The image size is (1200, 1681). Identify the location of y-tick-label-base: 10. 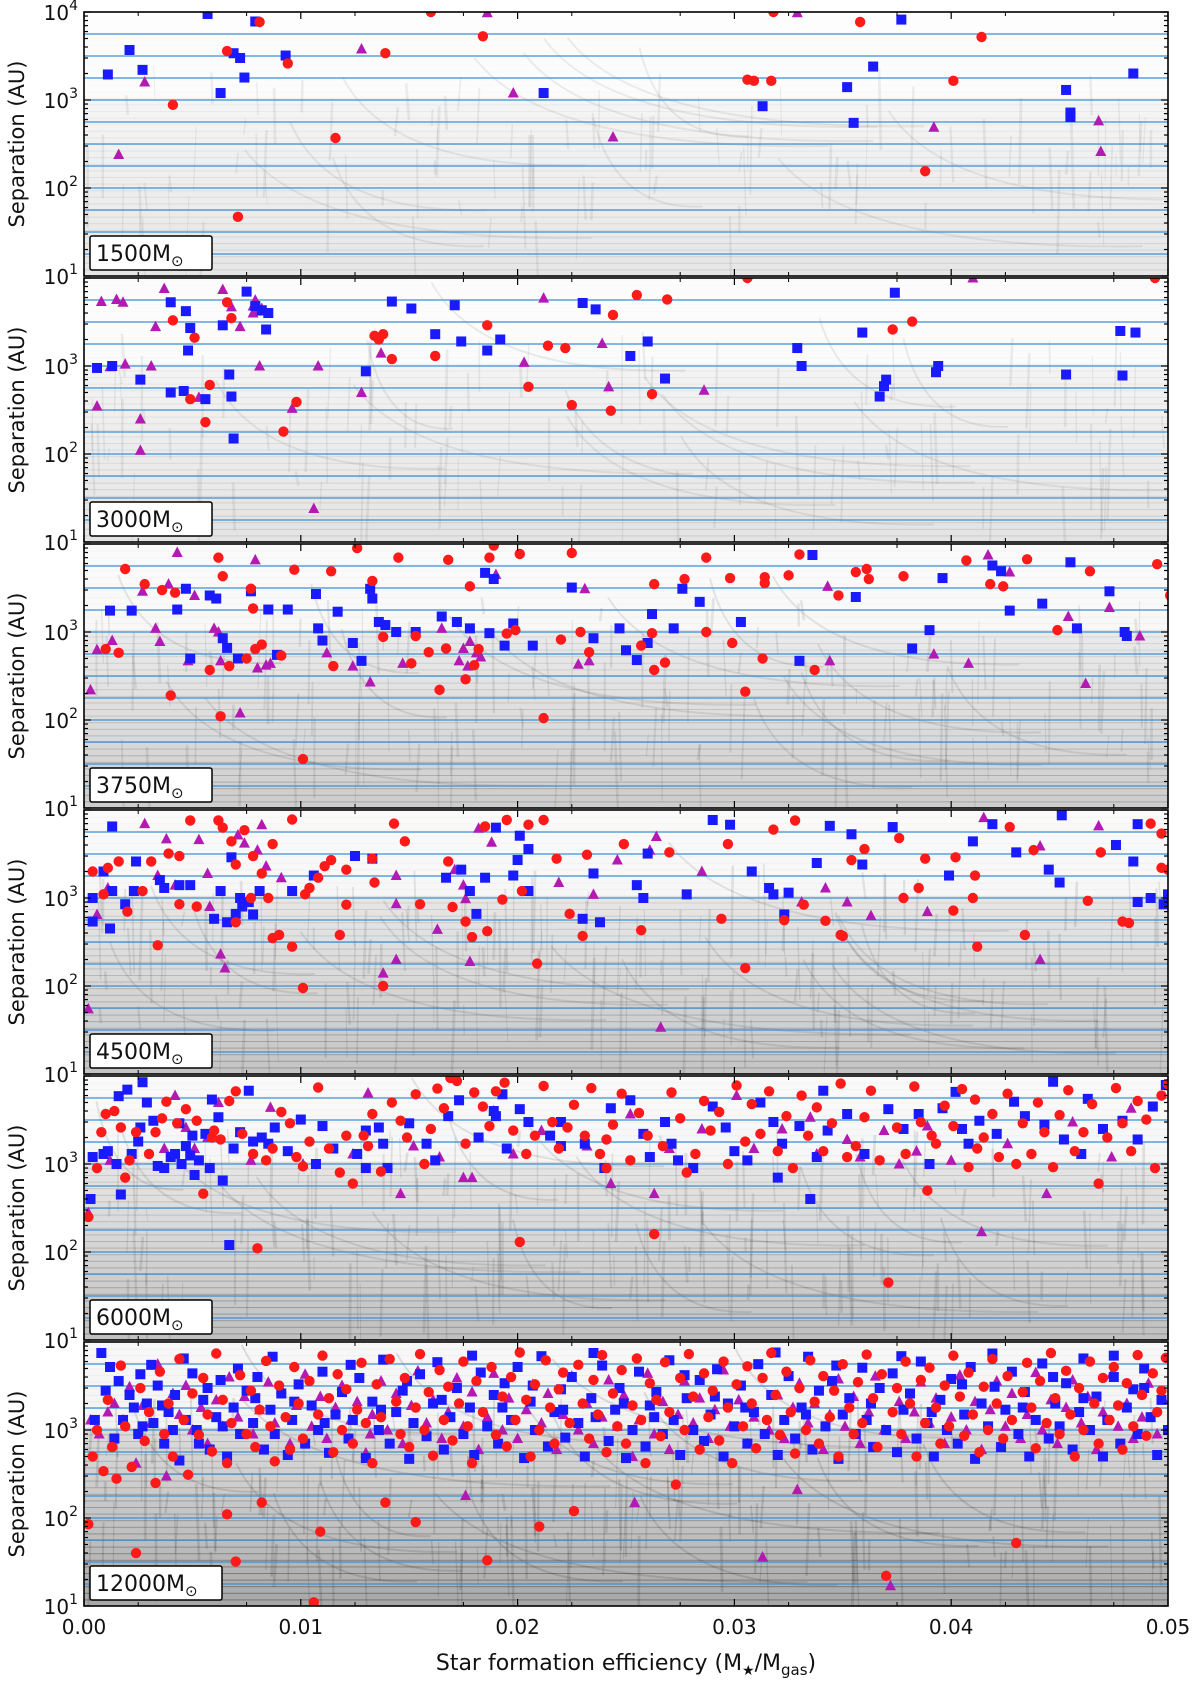
(56, 455).